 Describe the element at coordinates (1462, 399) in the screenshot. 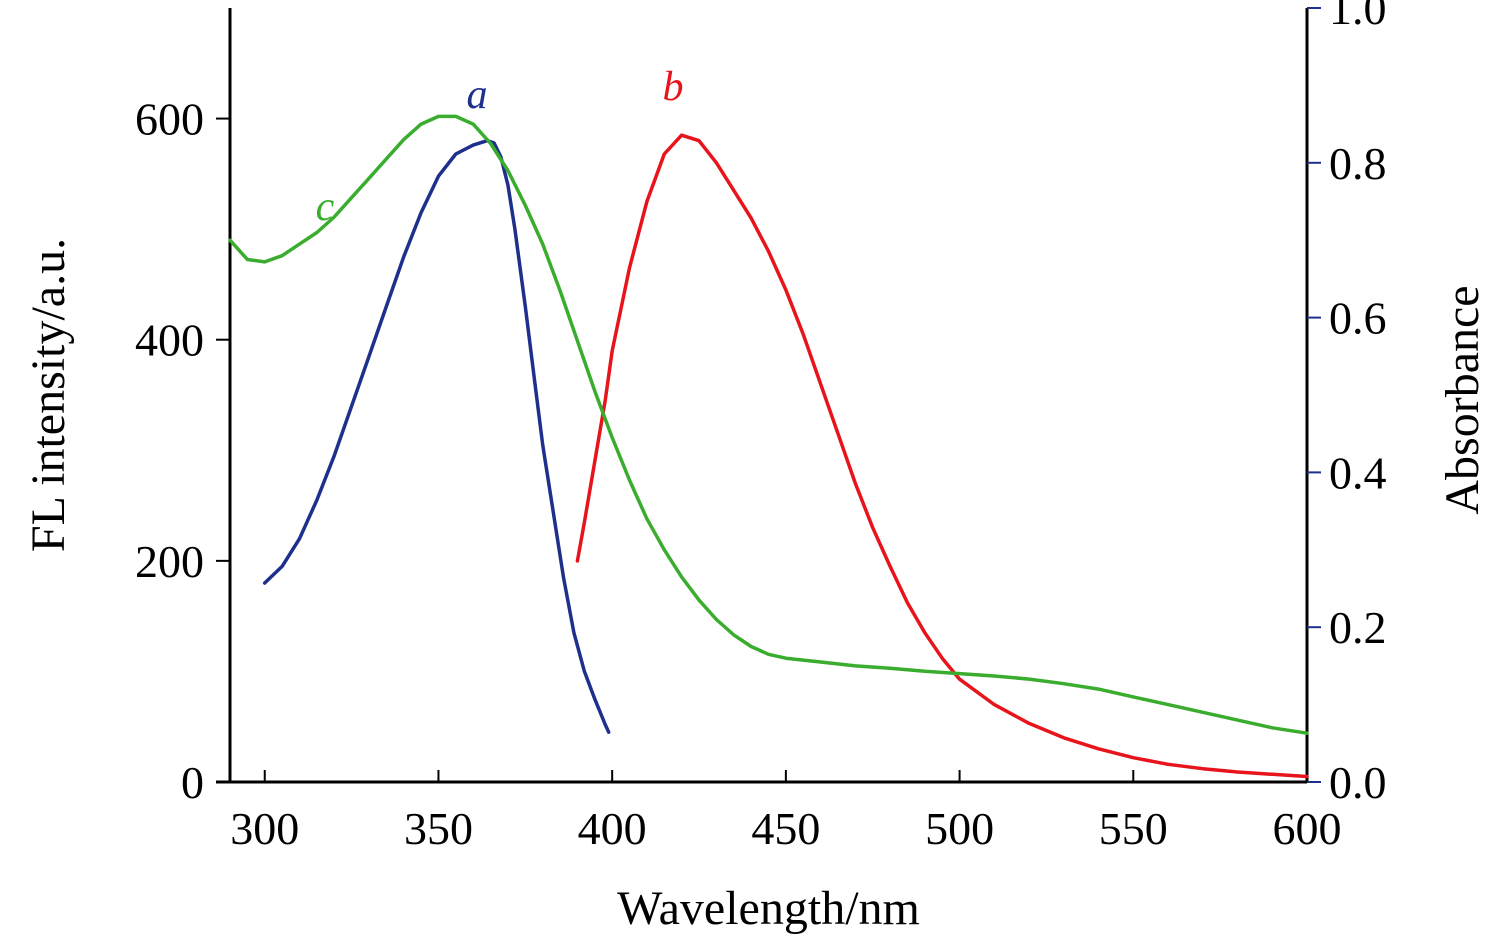

I see `y-axis-right-title: Absorbance` at that location.